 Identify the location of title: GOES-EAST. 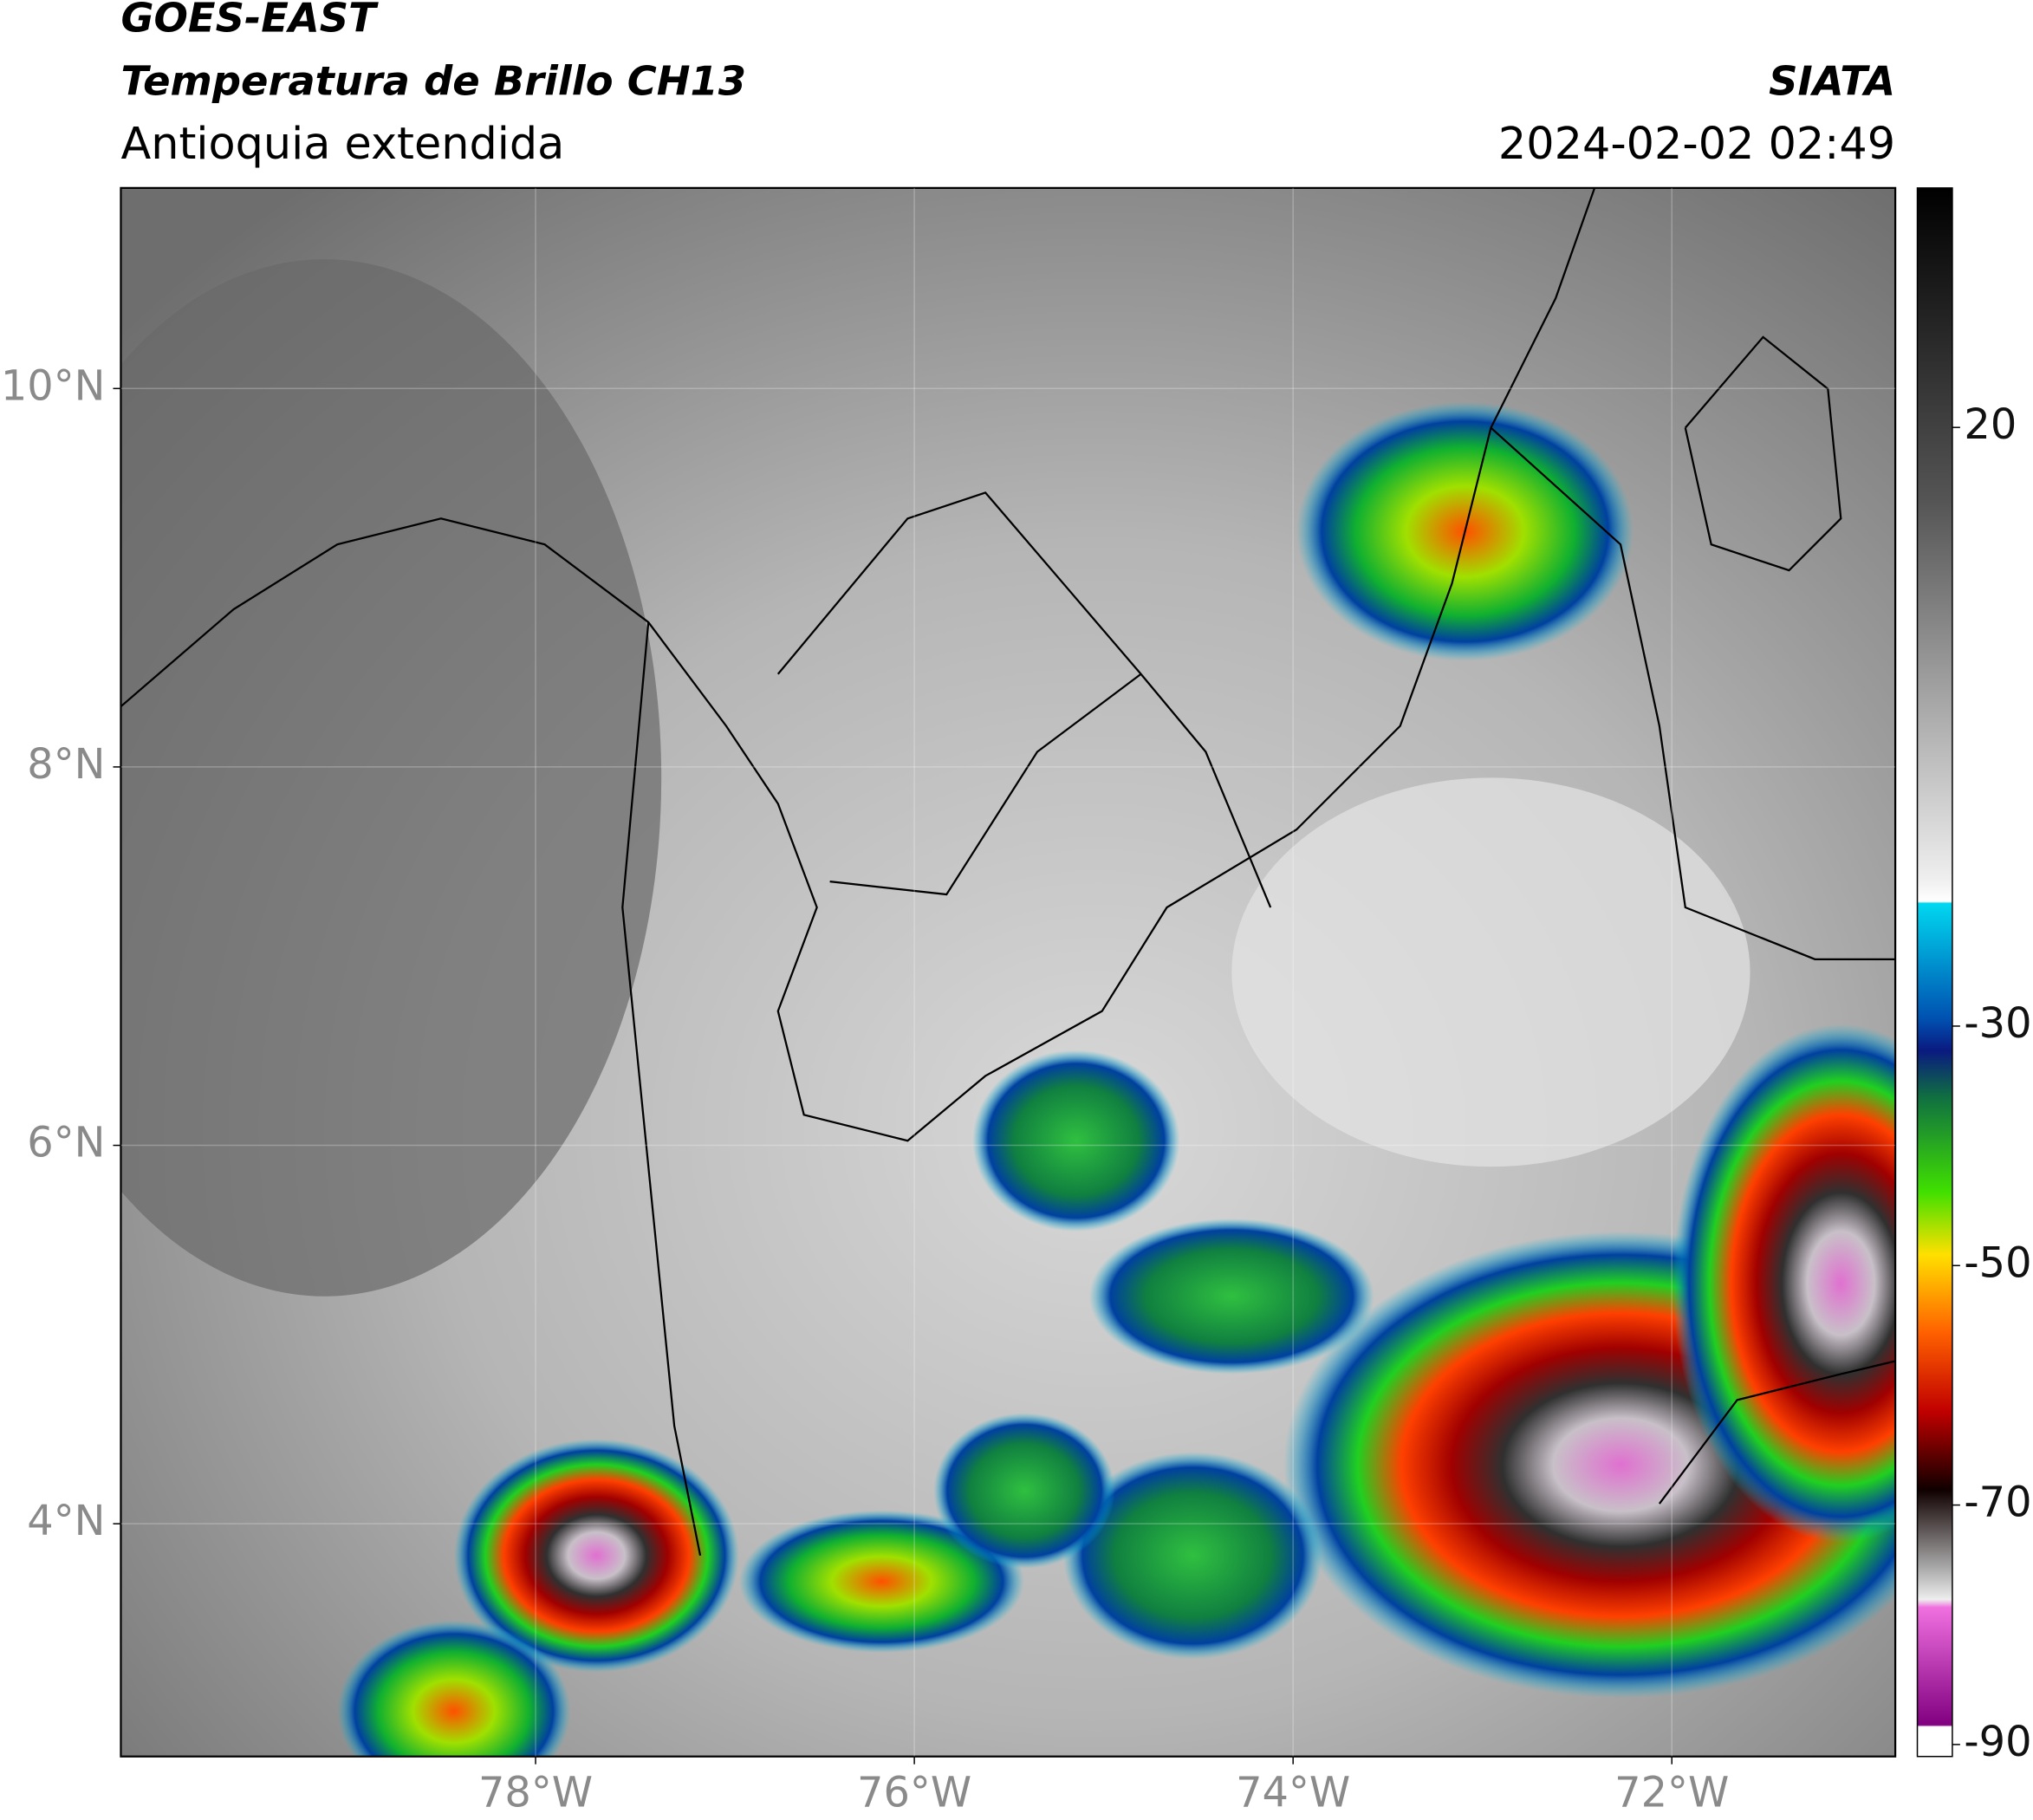
(249, 20).